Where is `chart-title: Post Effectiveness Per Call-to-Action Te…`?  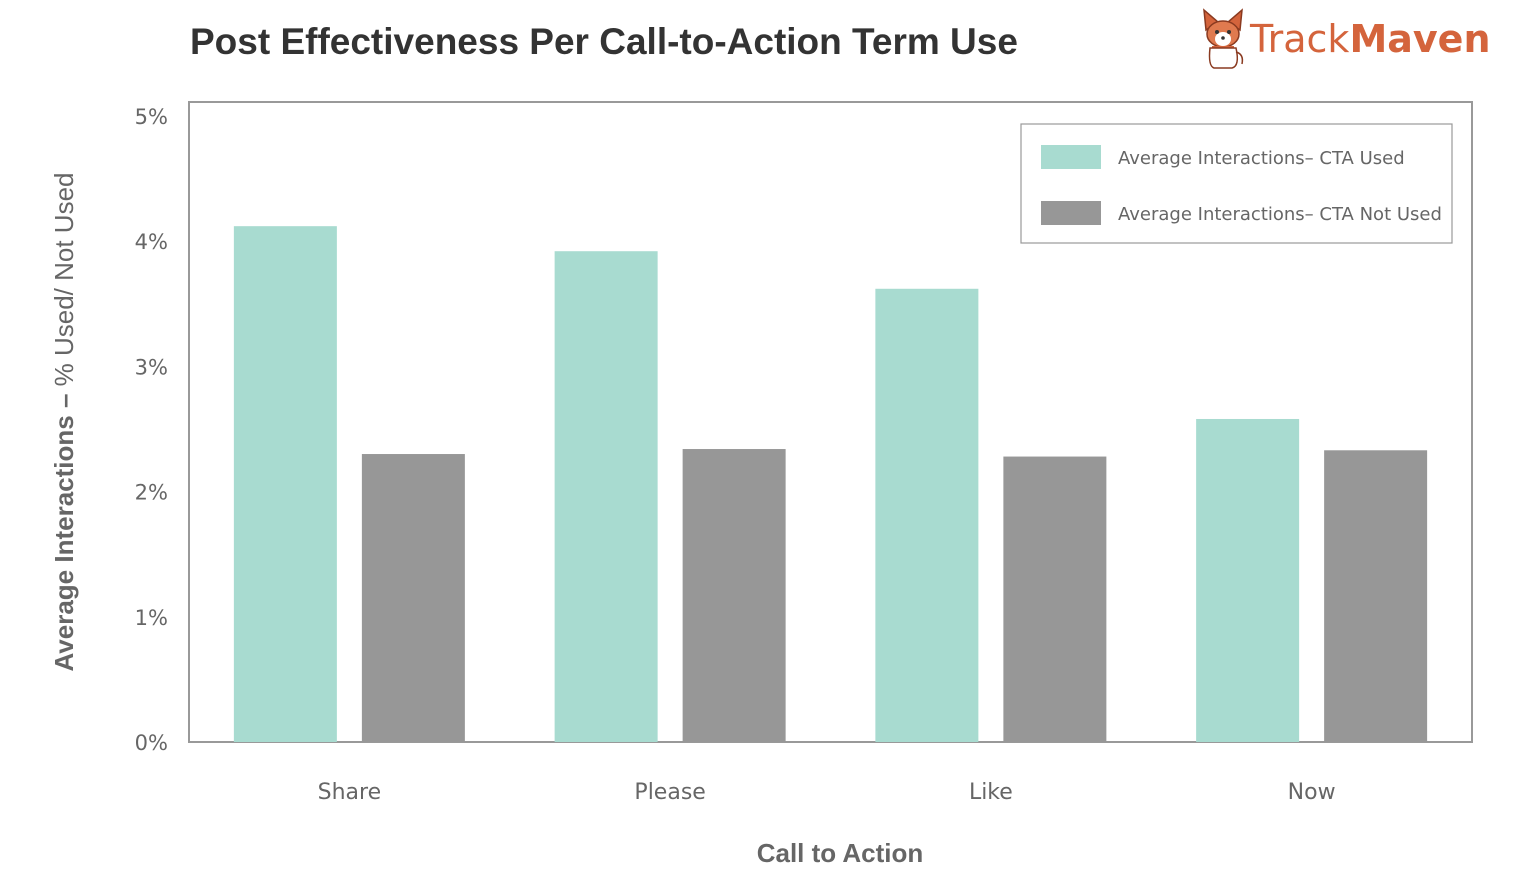
chart-title: Post Effectiveness Per Call-to-Action Te… is located at coordinates (604, 41).